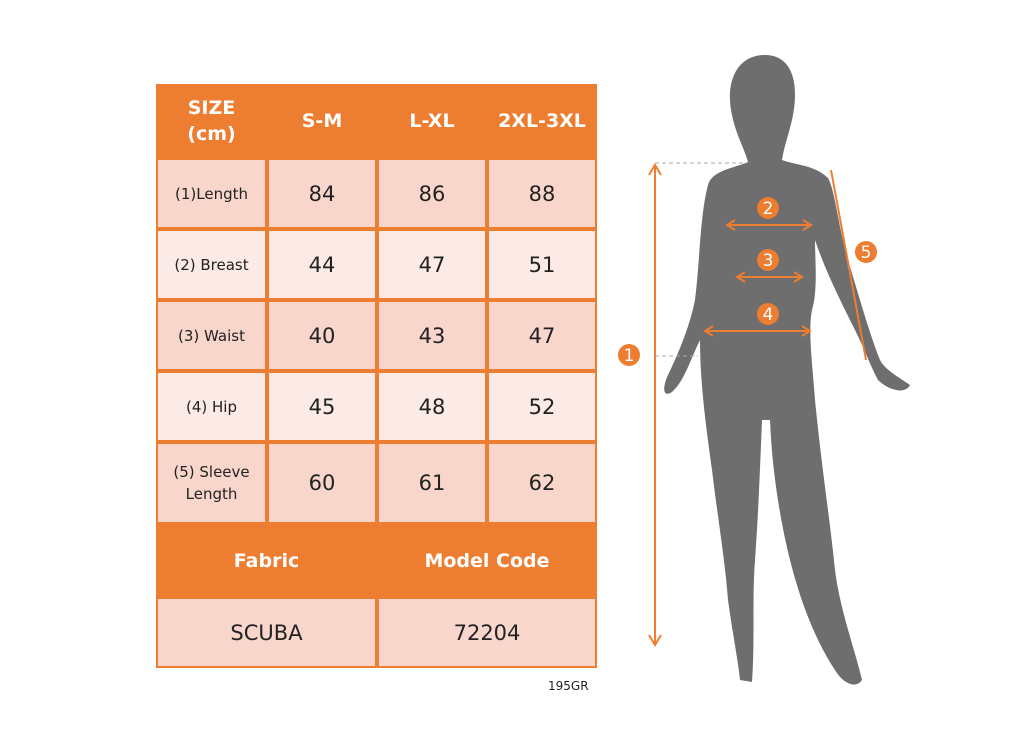  I want to click on column-header: SIZE (cm), so click(211, 121).